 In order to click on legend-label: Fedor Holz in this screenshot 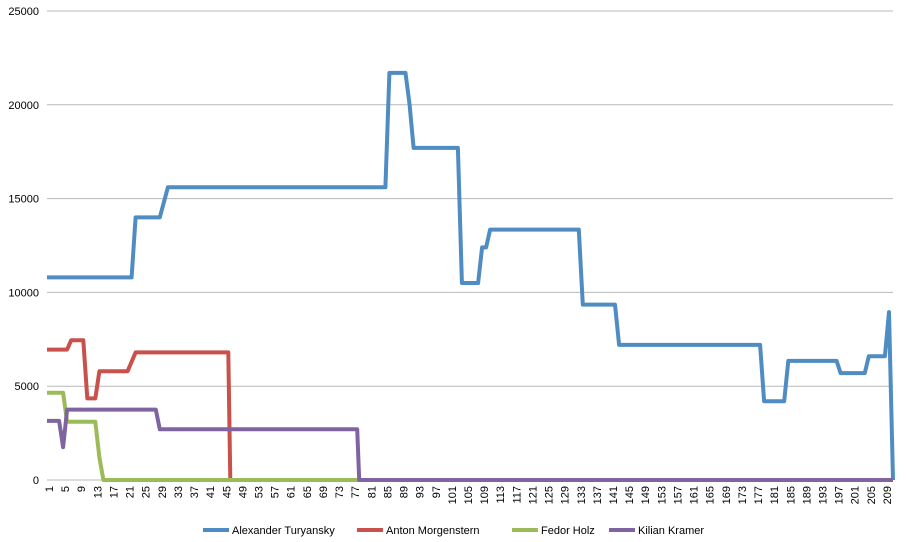, I will do `click(568, 531)`.